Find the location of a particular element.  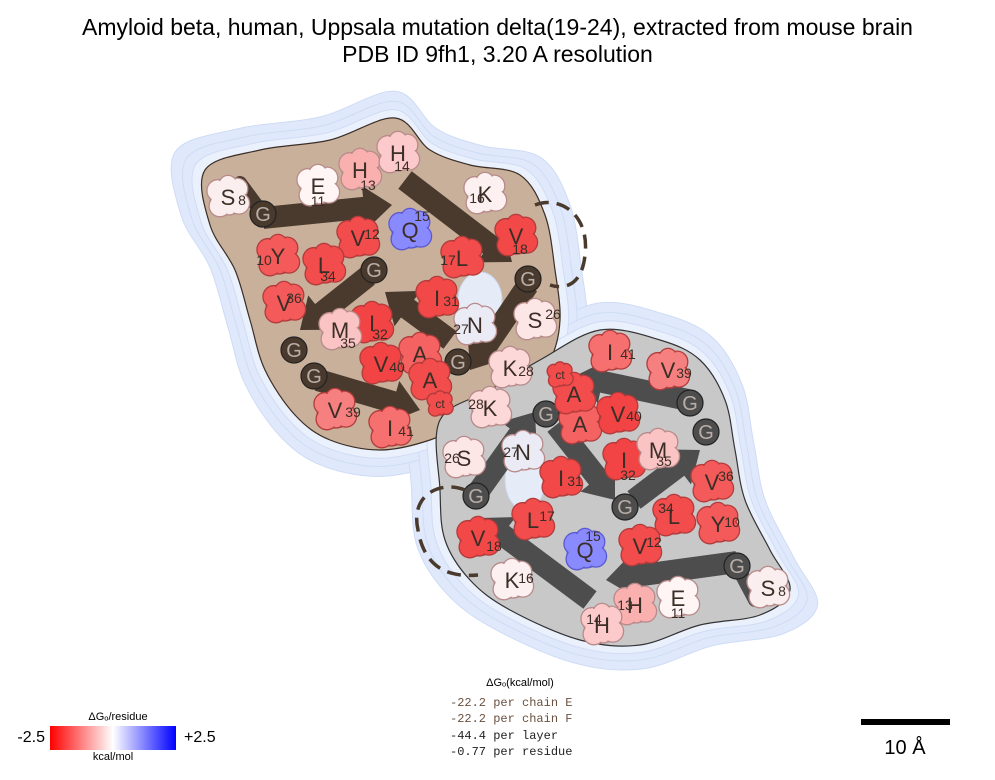

residue-letter: Q is located at coordinates (409, 230).